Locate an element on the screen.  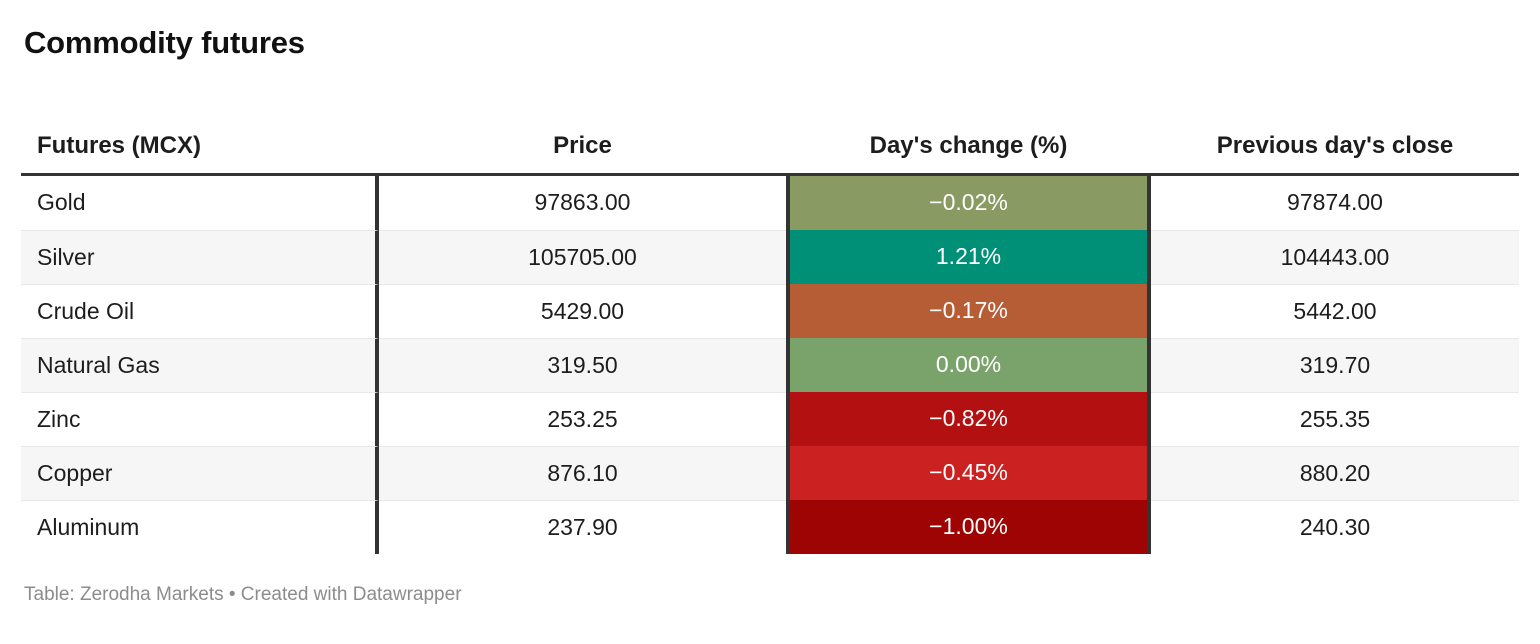
prev-close-value: 104443.00 is located at coordinates (1335, 256).